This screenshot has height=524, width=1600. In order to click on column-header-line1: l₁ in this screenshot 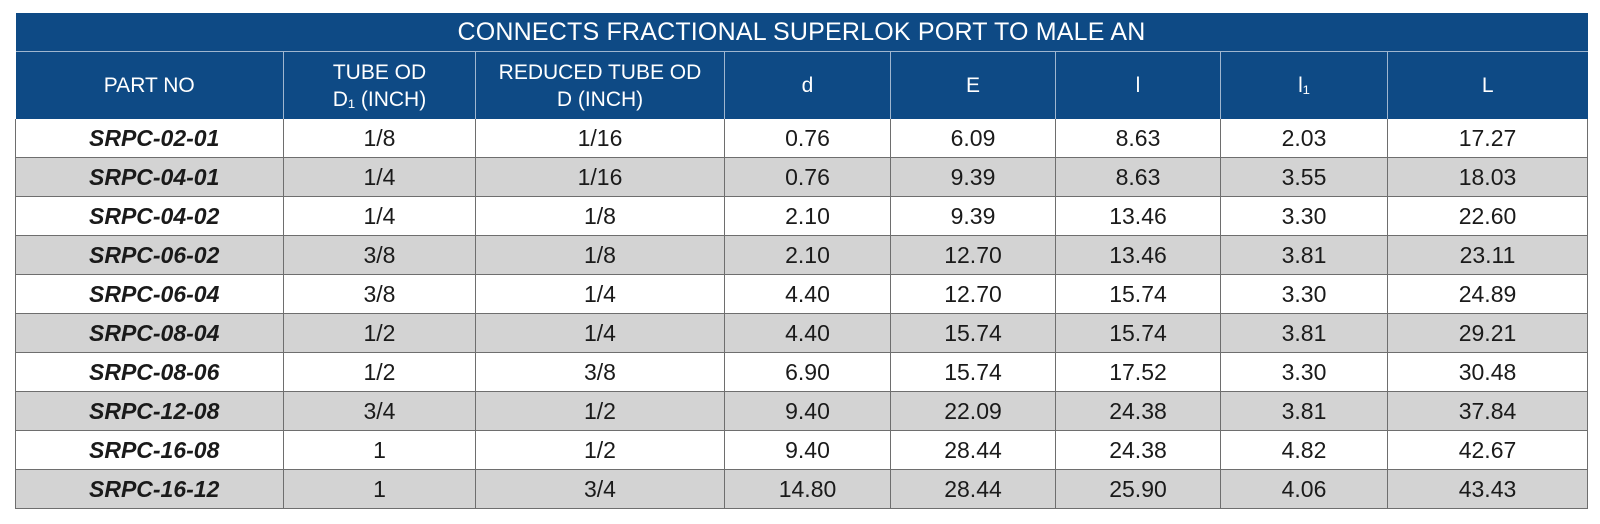, I will do `click(1304, 85)`.